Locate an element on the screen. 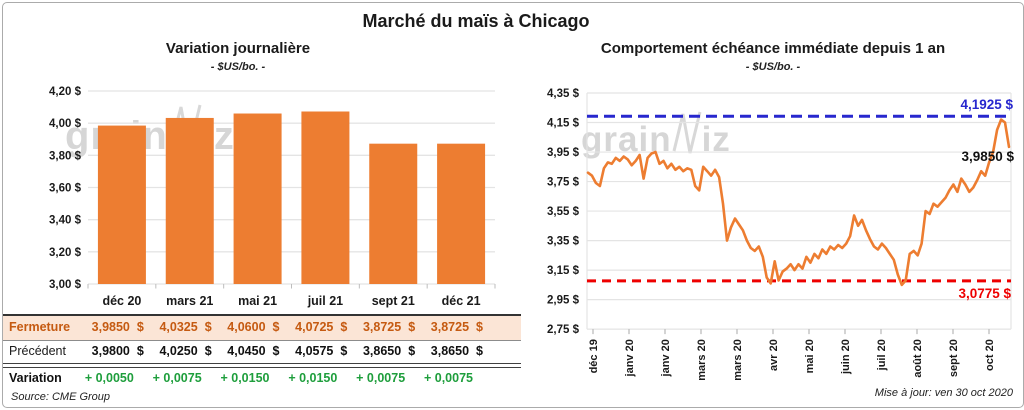 This screenshot has width=1024, height=410. column-header: mai 21 is located at coordinates (258, 301).